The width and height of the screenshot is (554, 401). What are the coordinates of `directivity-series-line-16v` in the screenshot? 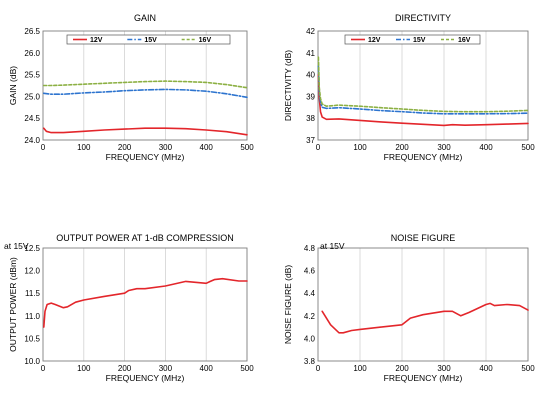 It's located at (423, 84).